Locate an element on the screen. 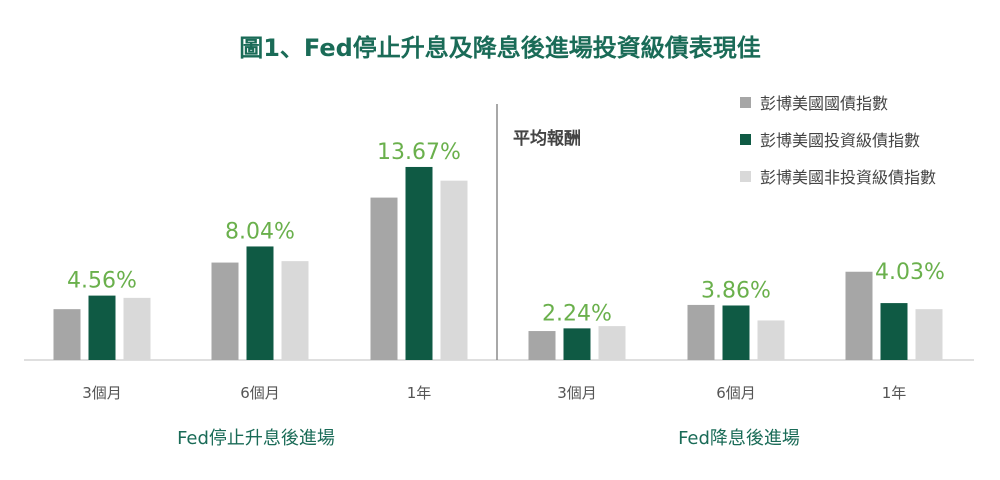 The width and height of the screenshot is (1000, 480). group-label-cut: Fed降息後進場 is located at coordinates (739, 438).